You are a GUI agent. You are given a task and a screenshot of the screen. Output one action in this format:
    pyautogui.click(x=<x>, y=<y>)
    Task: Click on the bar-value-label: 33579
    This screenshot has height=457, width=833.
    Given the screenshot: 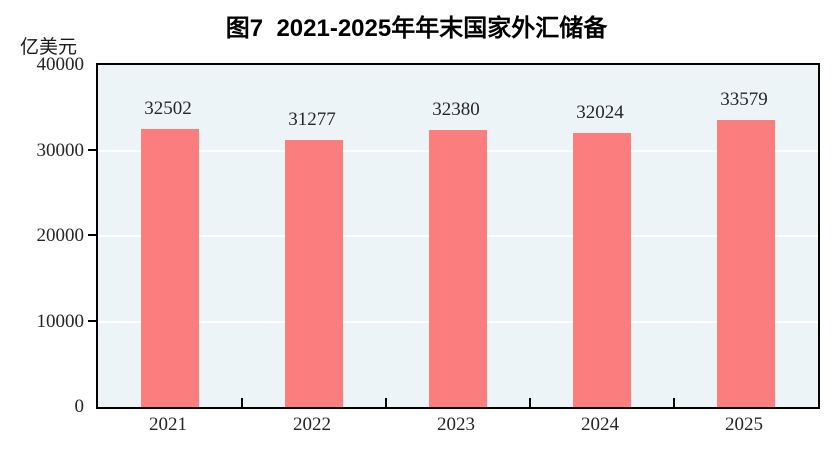 What is the action you would take?
    pyautogui.click(x=744, y=99)
    